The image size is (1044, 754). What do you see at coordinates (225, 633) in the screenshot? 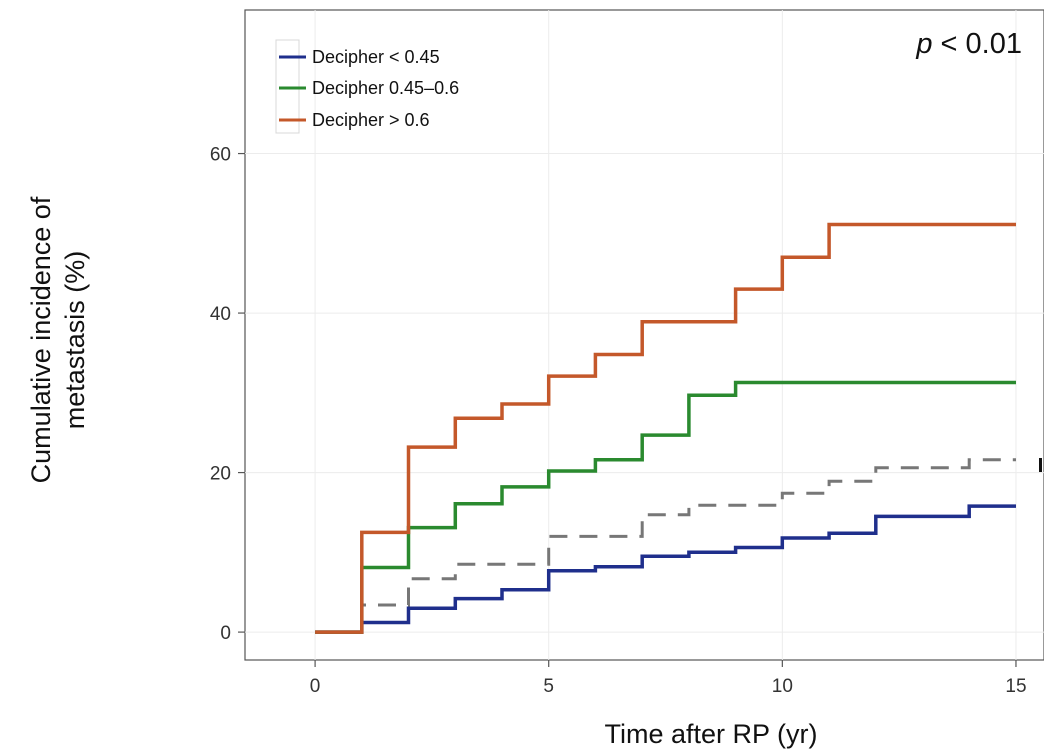
I see `y-tick-label-0: 0` at bounding box center [225, 633].